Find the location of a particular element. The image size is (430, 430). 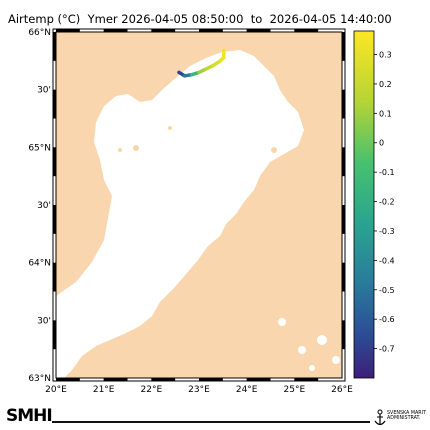

coastal-water is located at coordinates (309, 344).